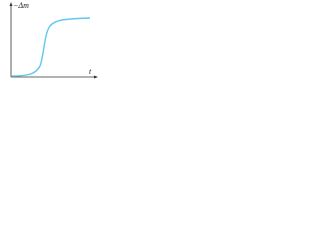  I want to click on y-label: −Δm, so click(21, 5).